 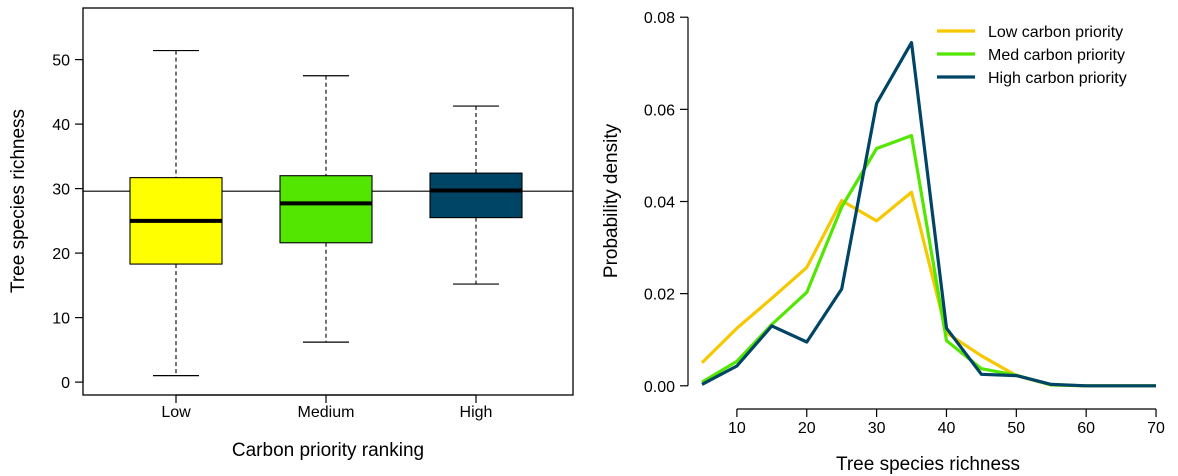 I want to click on x-tick-label: 10, so click(x=737, y=428).